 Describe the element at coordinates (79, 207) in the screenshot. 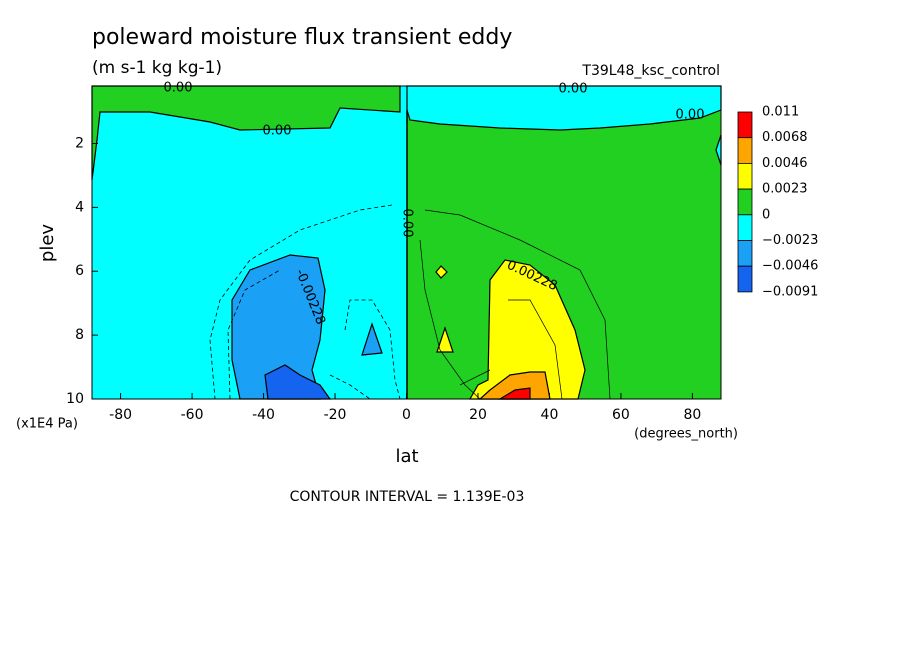

I see `y-tick-label: 4` at that location.